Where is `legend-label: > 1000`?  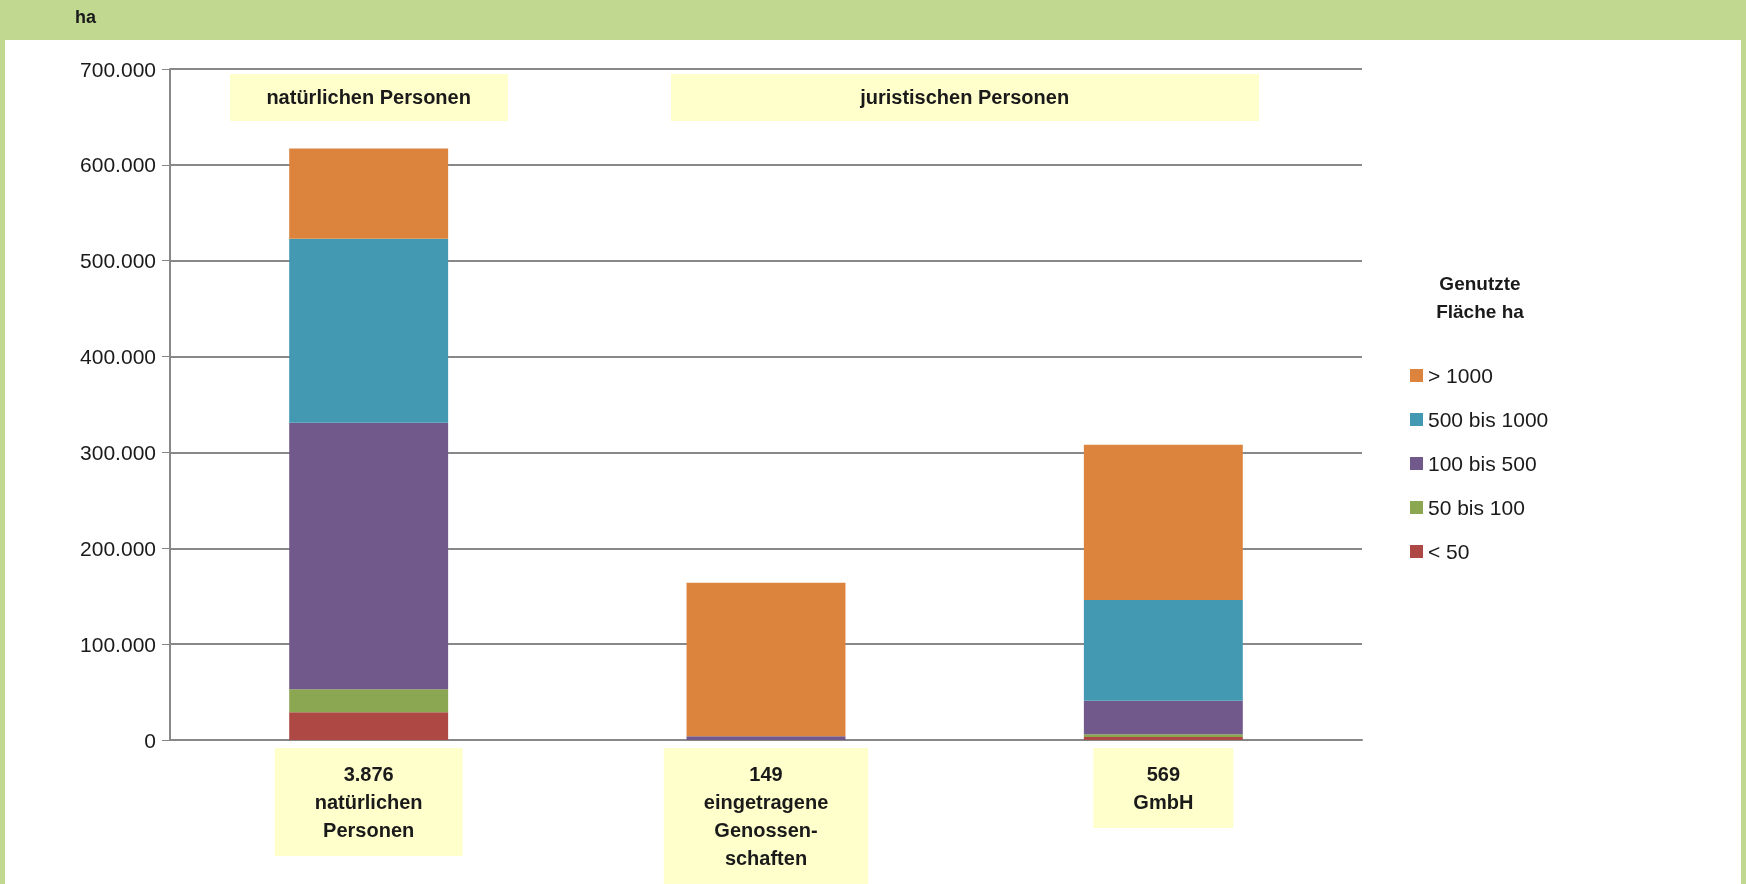
legend-label: > 1000 is located at coordinates (1460, 375).